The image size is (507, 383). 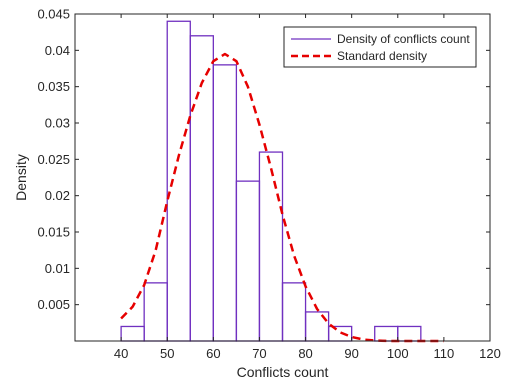 What do you see at coordinates (382, 56) in the screenshot?
I see `legend-label-density: Standard density` at bounding box center [382, 56].